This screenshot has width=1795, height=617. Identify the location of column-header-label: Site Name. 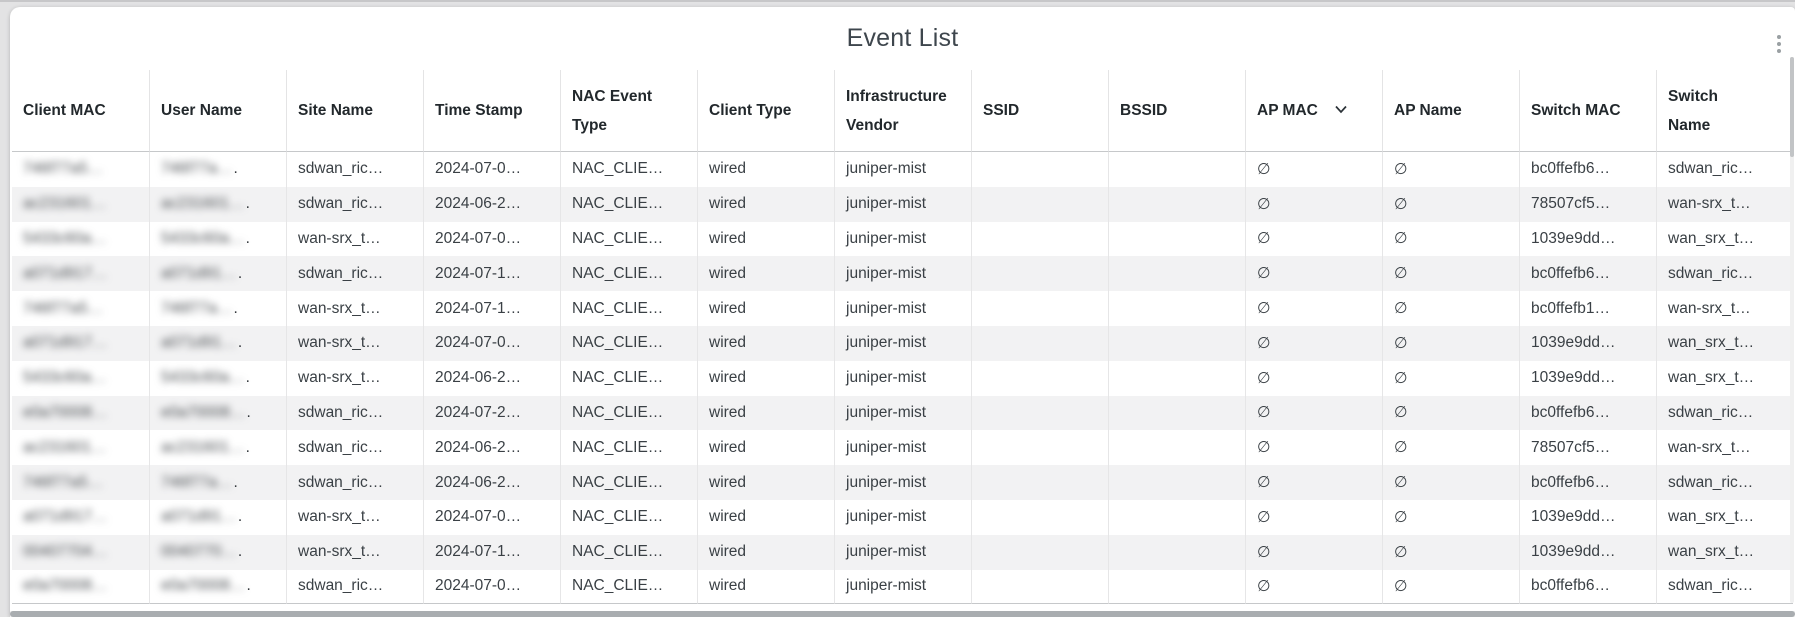
(335, 110).